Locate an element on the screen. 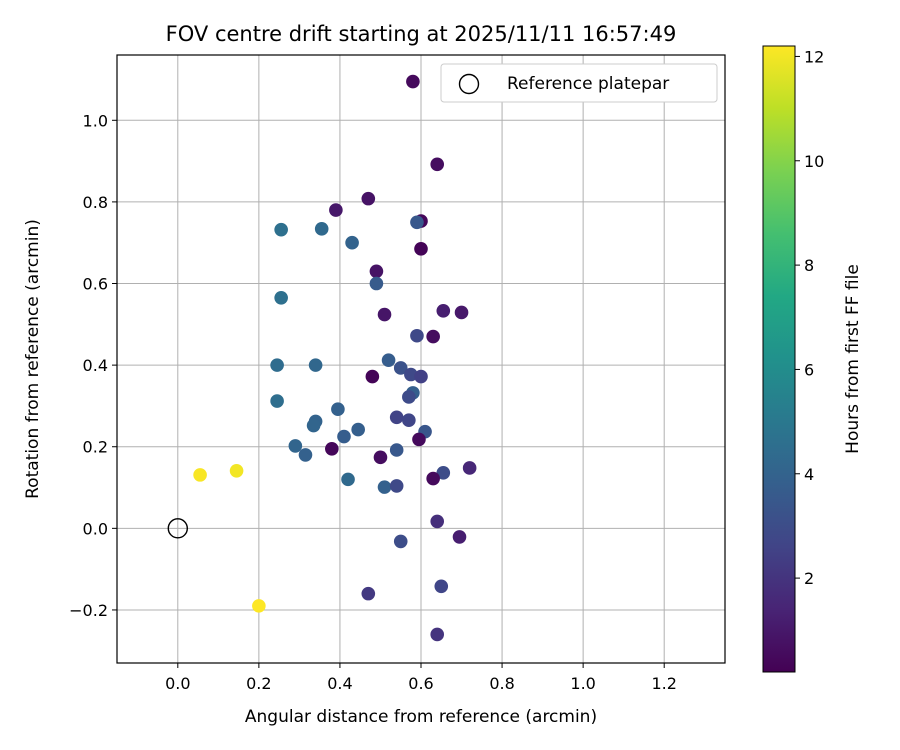 Image resolution: width=900 pixels, height=750 pixels. y-tick-label: 1.0 is located at coordinates (95, 120).